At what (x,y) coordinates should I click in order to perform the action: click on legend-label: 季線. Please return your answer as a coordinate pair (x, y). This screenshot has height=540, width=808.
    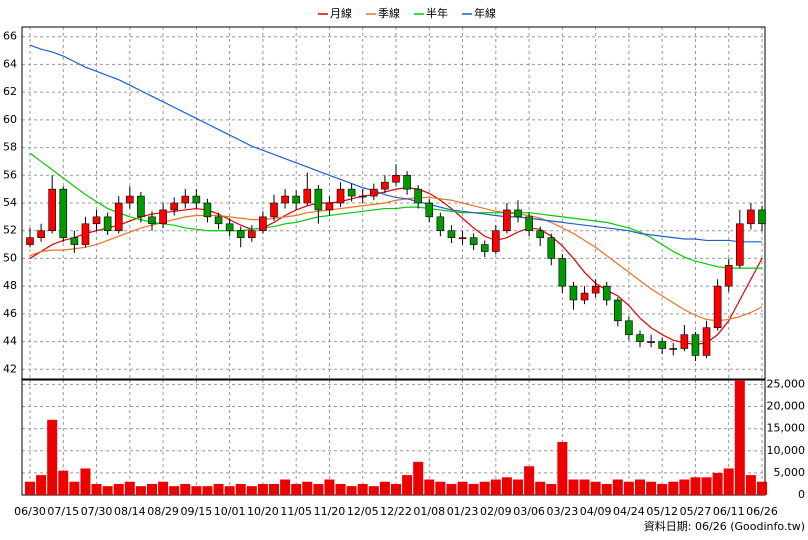
    Looking at the image, I should click on (389, 13).